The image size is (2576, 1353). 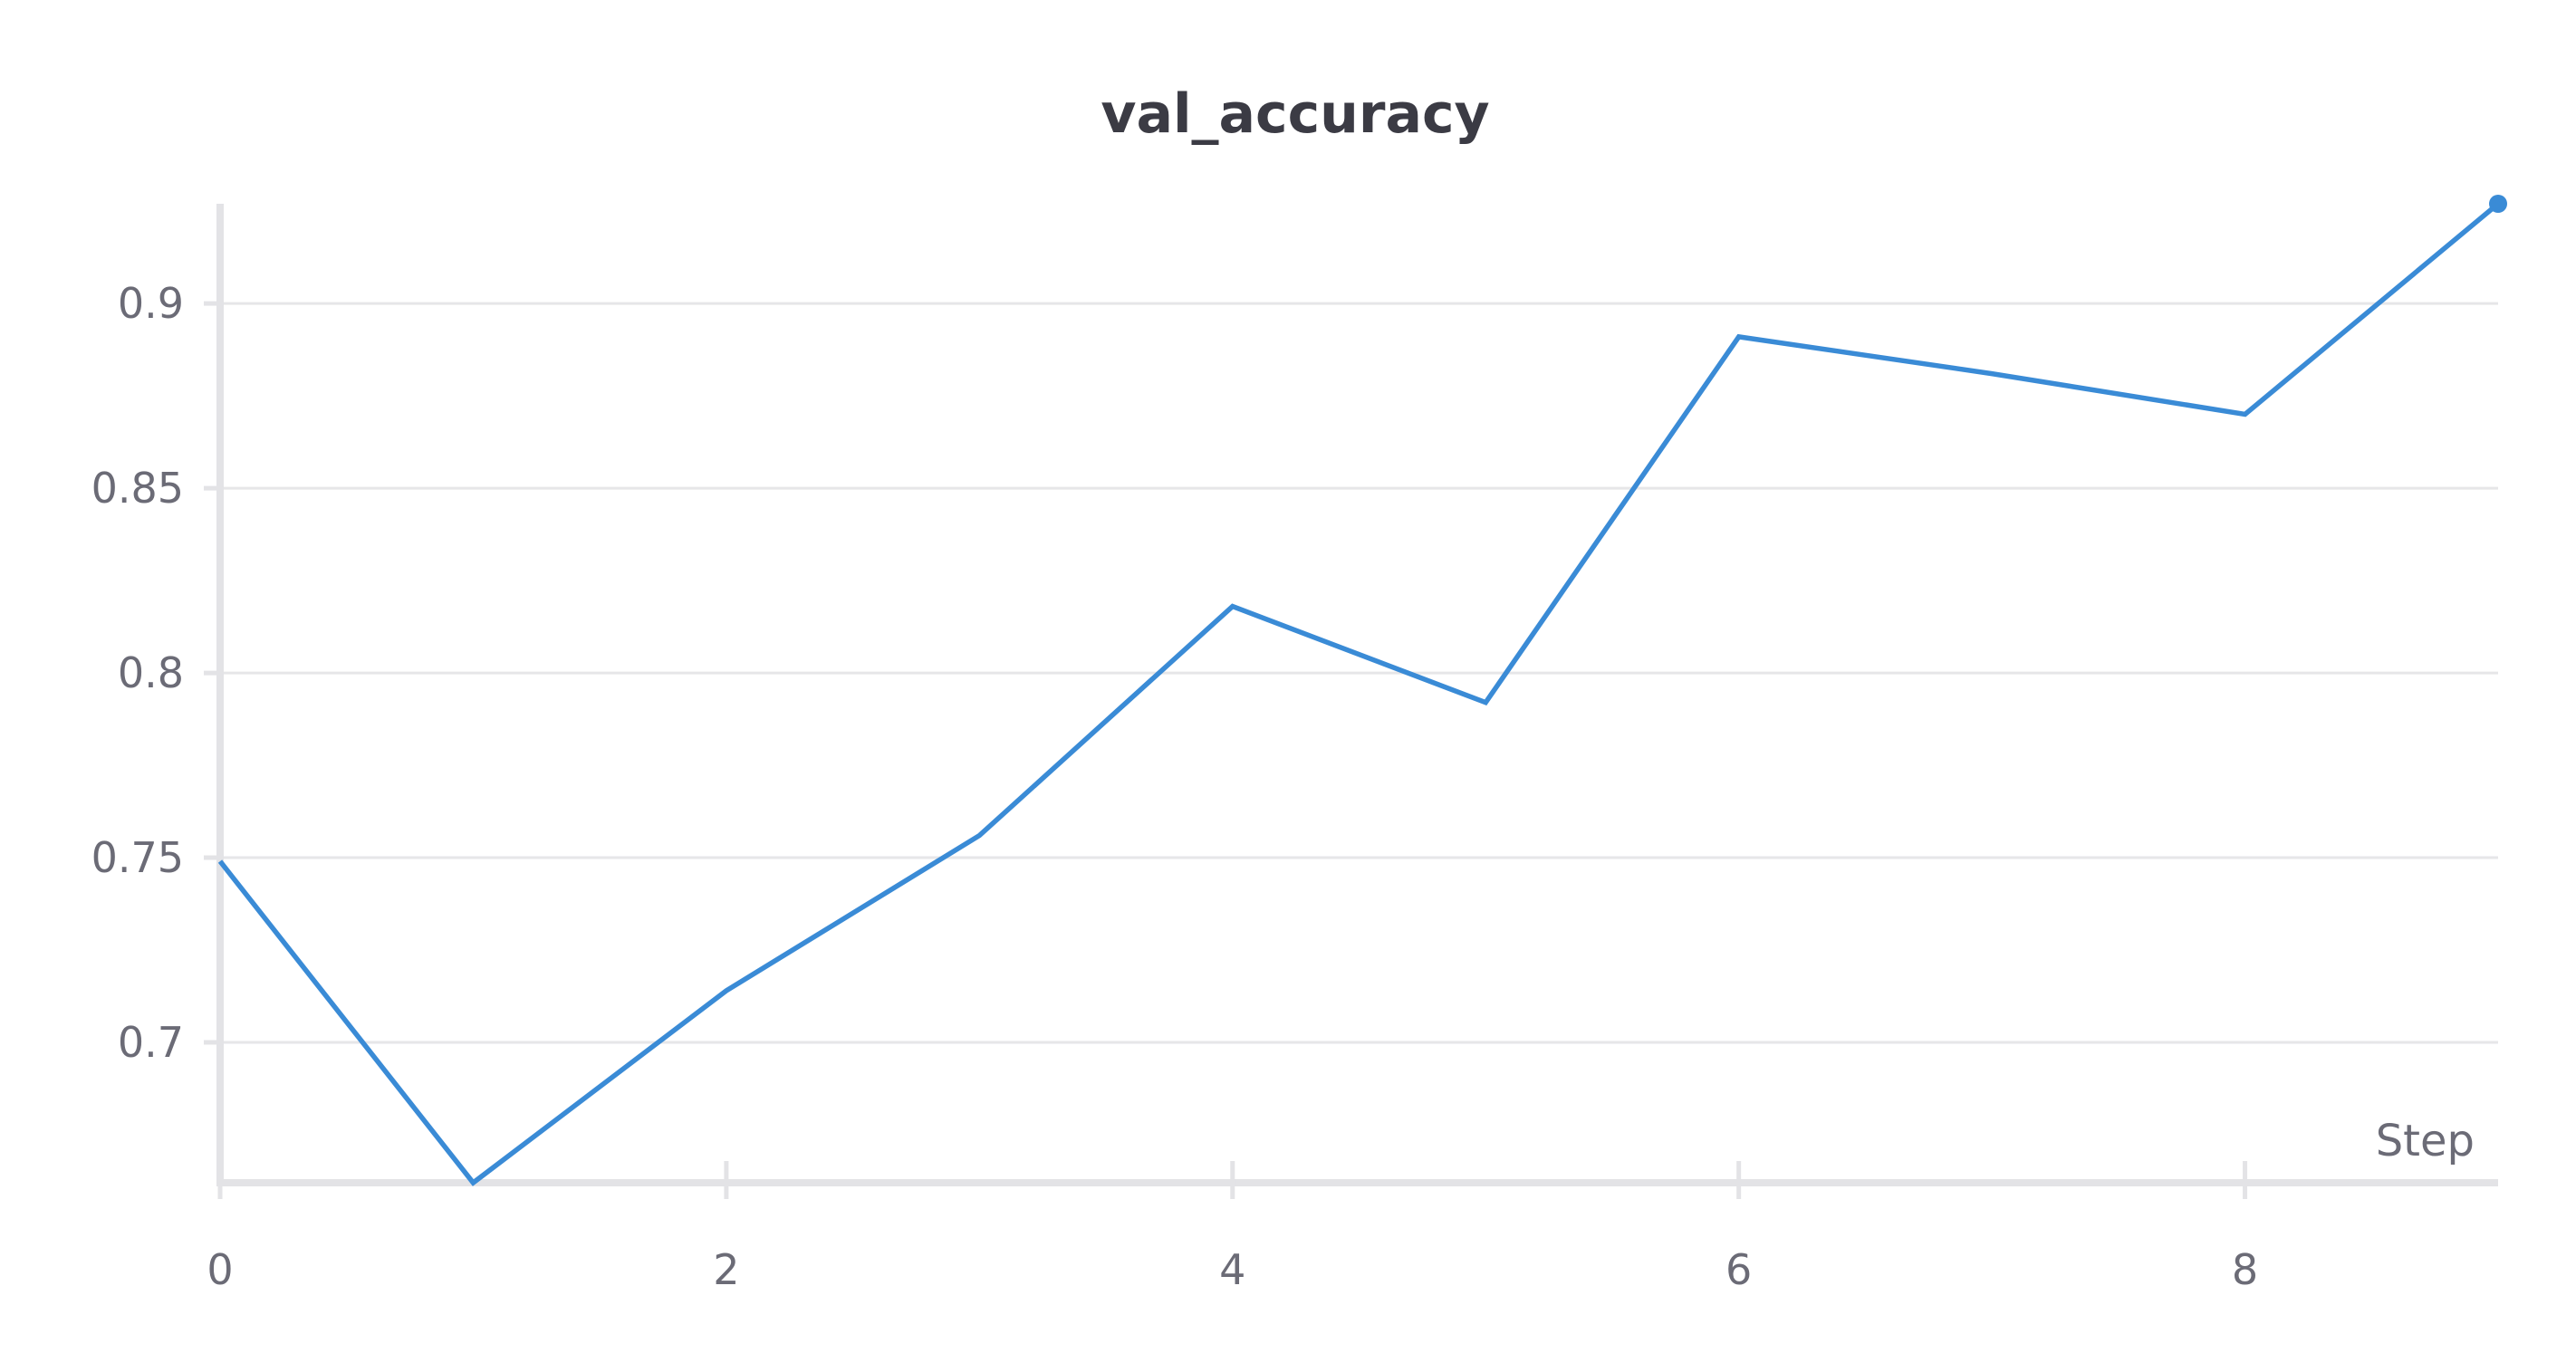 I want to click on y-tick-label: 0.8, so click(x=151, y=673).